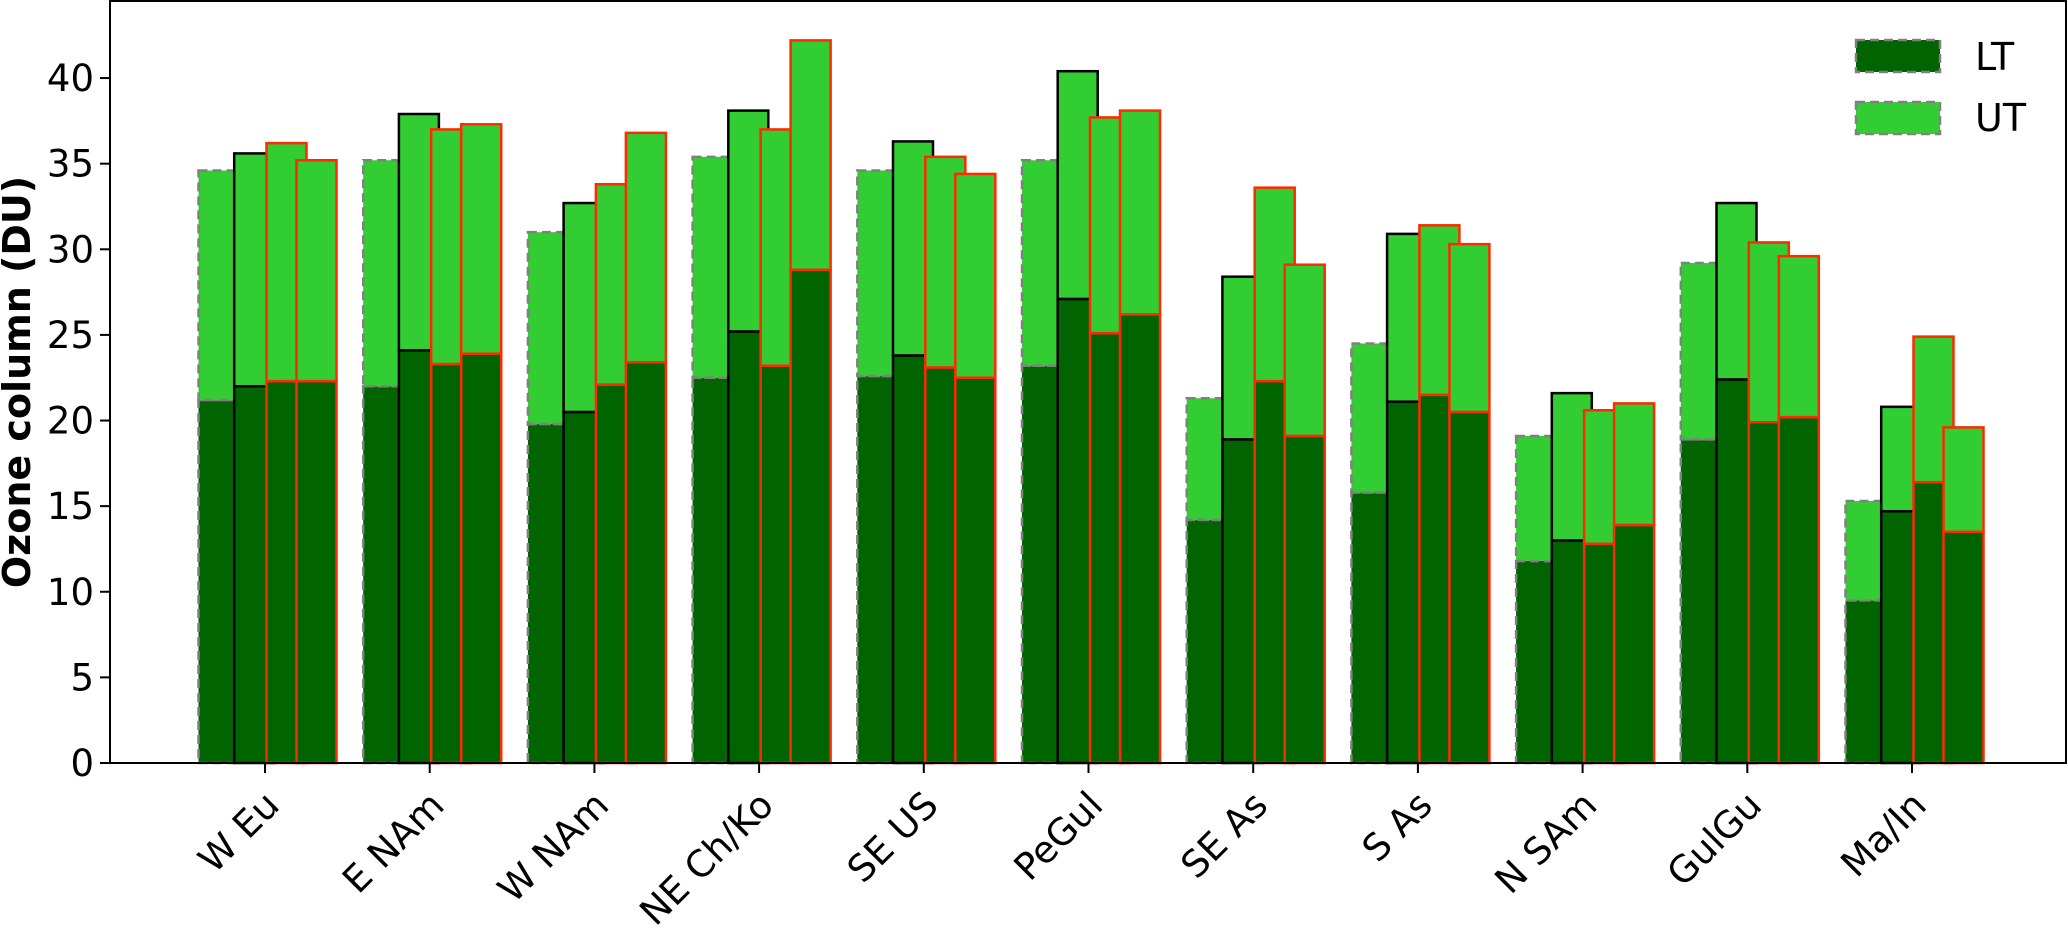 This screenshot has height=930, width=2068. Describe the element at coordinates (1546, 842) in the screenshot. I see `x-tick-label: N SAm` at that location.